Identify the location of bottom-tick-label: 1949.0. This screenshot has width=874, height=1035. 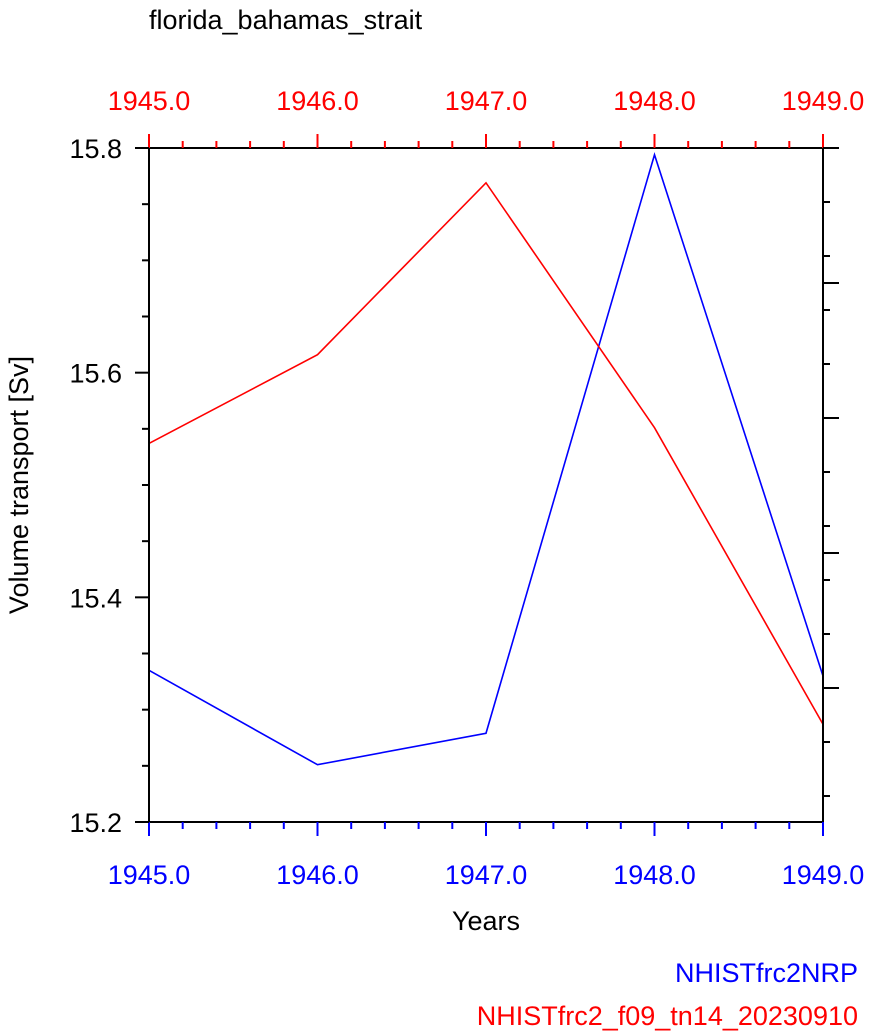
(823, 875).